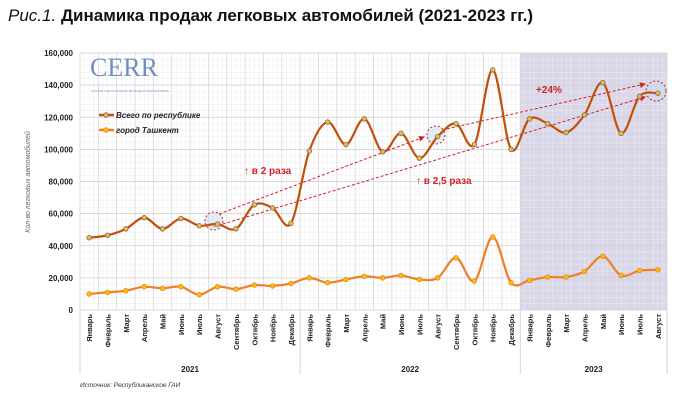 The width and height of the screenshot is (680, 402). I want to click on y-tick-label: 20,000, so click(61, 278).